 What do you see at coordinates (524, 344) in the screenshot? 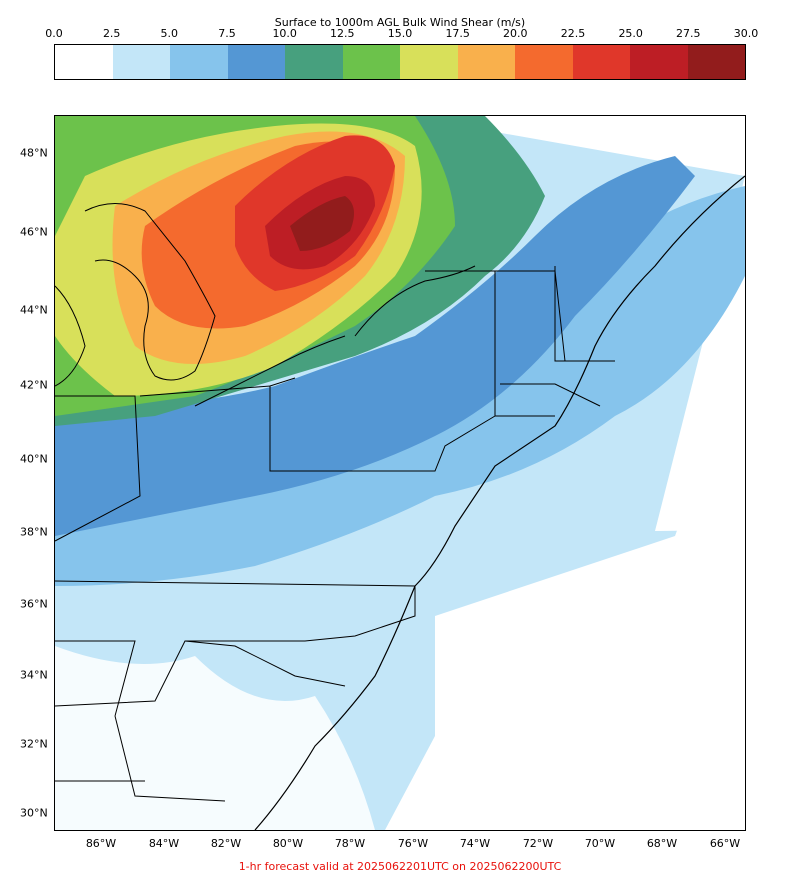
I see `ny-vt-border` at bounding box center [524, 344].